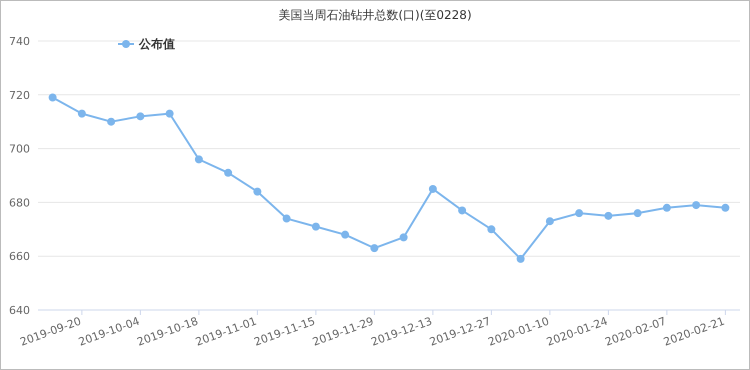 This screenshot has width=750, height=370. Describe the element at coordinates (19, 310) in the screenshot. I see `y-tick-label: 640` at that location.